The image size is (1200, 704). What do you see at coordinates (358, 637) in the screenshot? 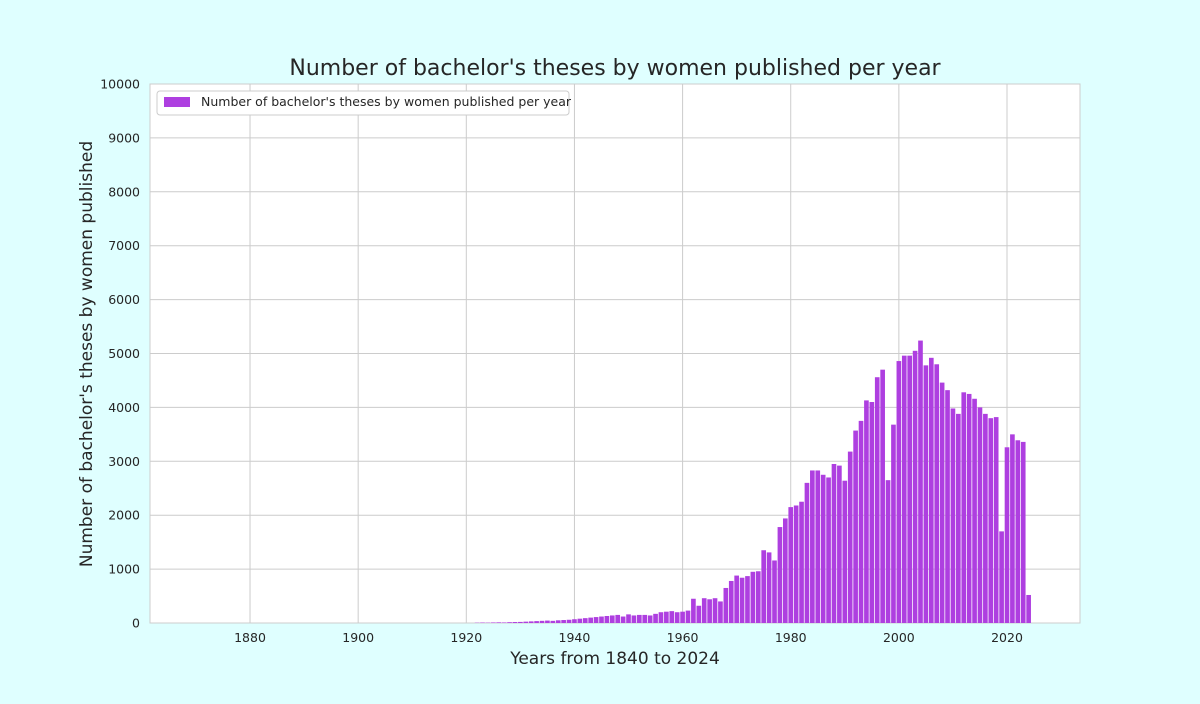
I see `x-tick-label: 1900` at bounding box center [358, 637].